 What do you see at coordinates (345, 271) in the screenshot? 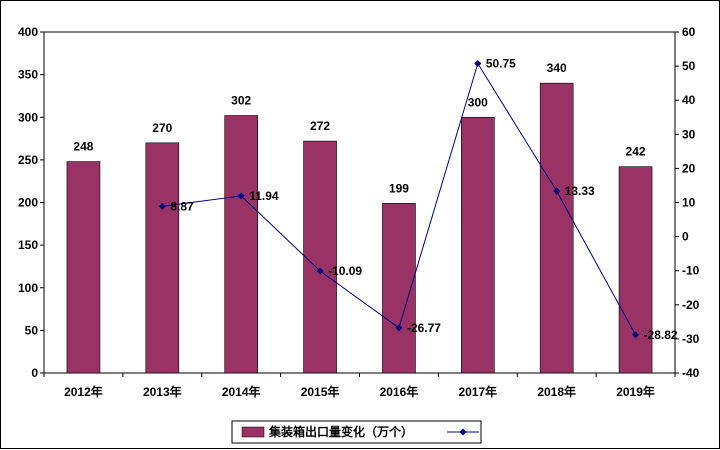
I see `line-data-label: -10.09` at bounding box center [345, 271].